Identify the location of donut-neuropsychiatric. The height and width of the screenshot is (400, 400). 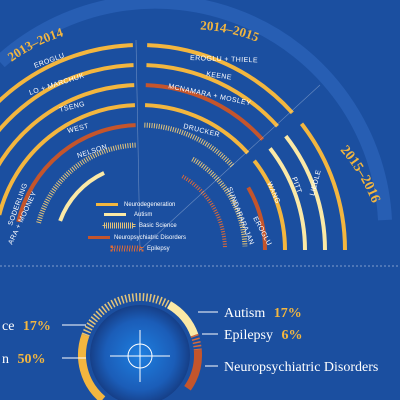
(193, 370).